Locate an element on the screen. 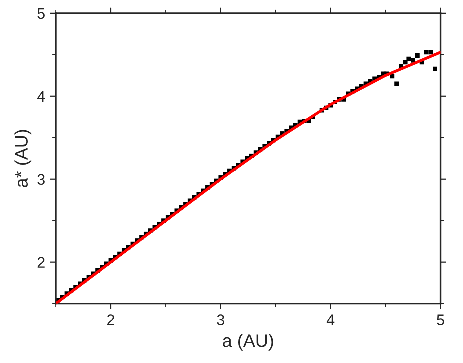 The width and height of the screenshot is (463, 363). x-tick-label: 4 is located at coordinates (330, 320).